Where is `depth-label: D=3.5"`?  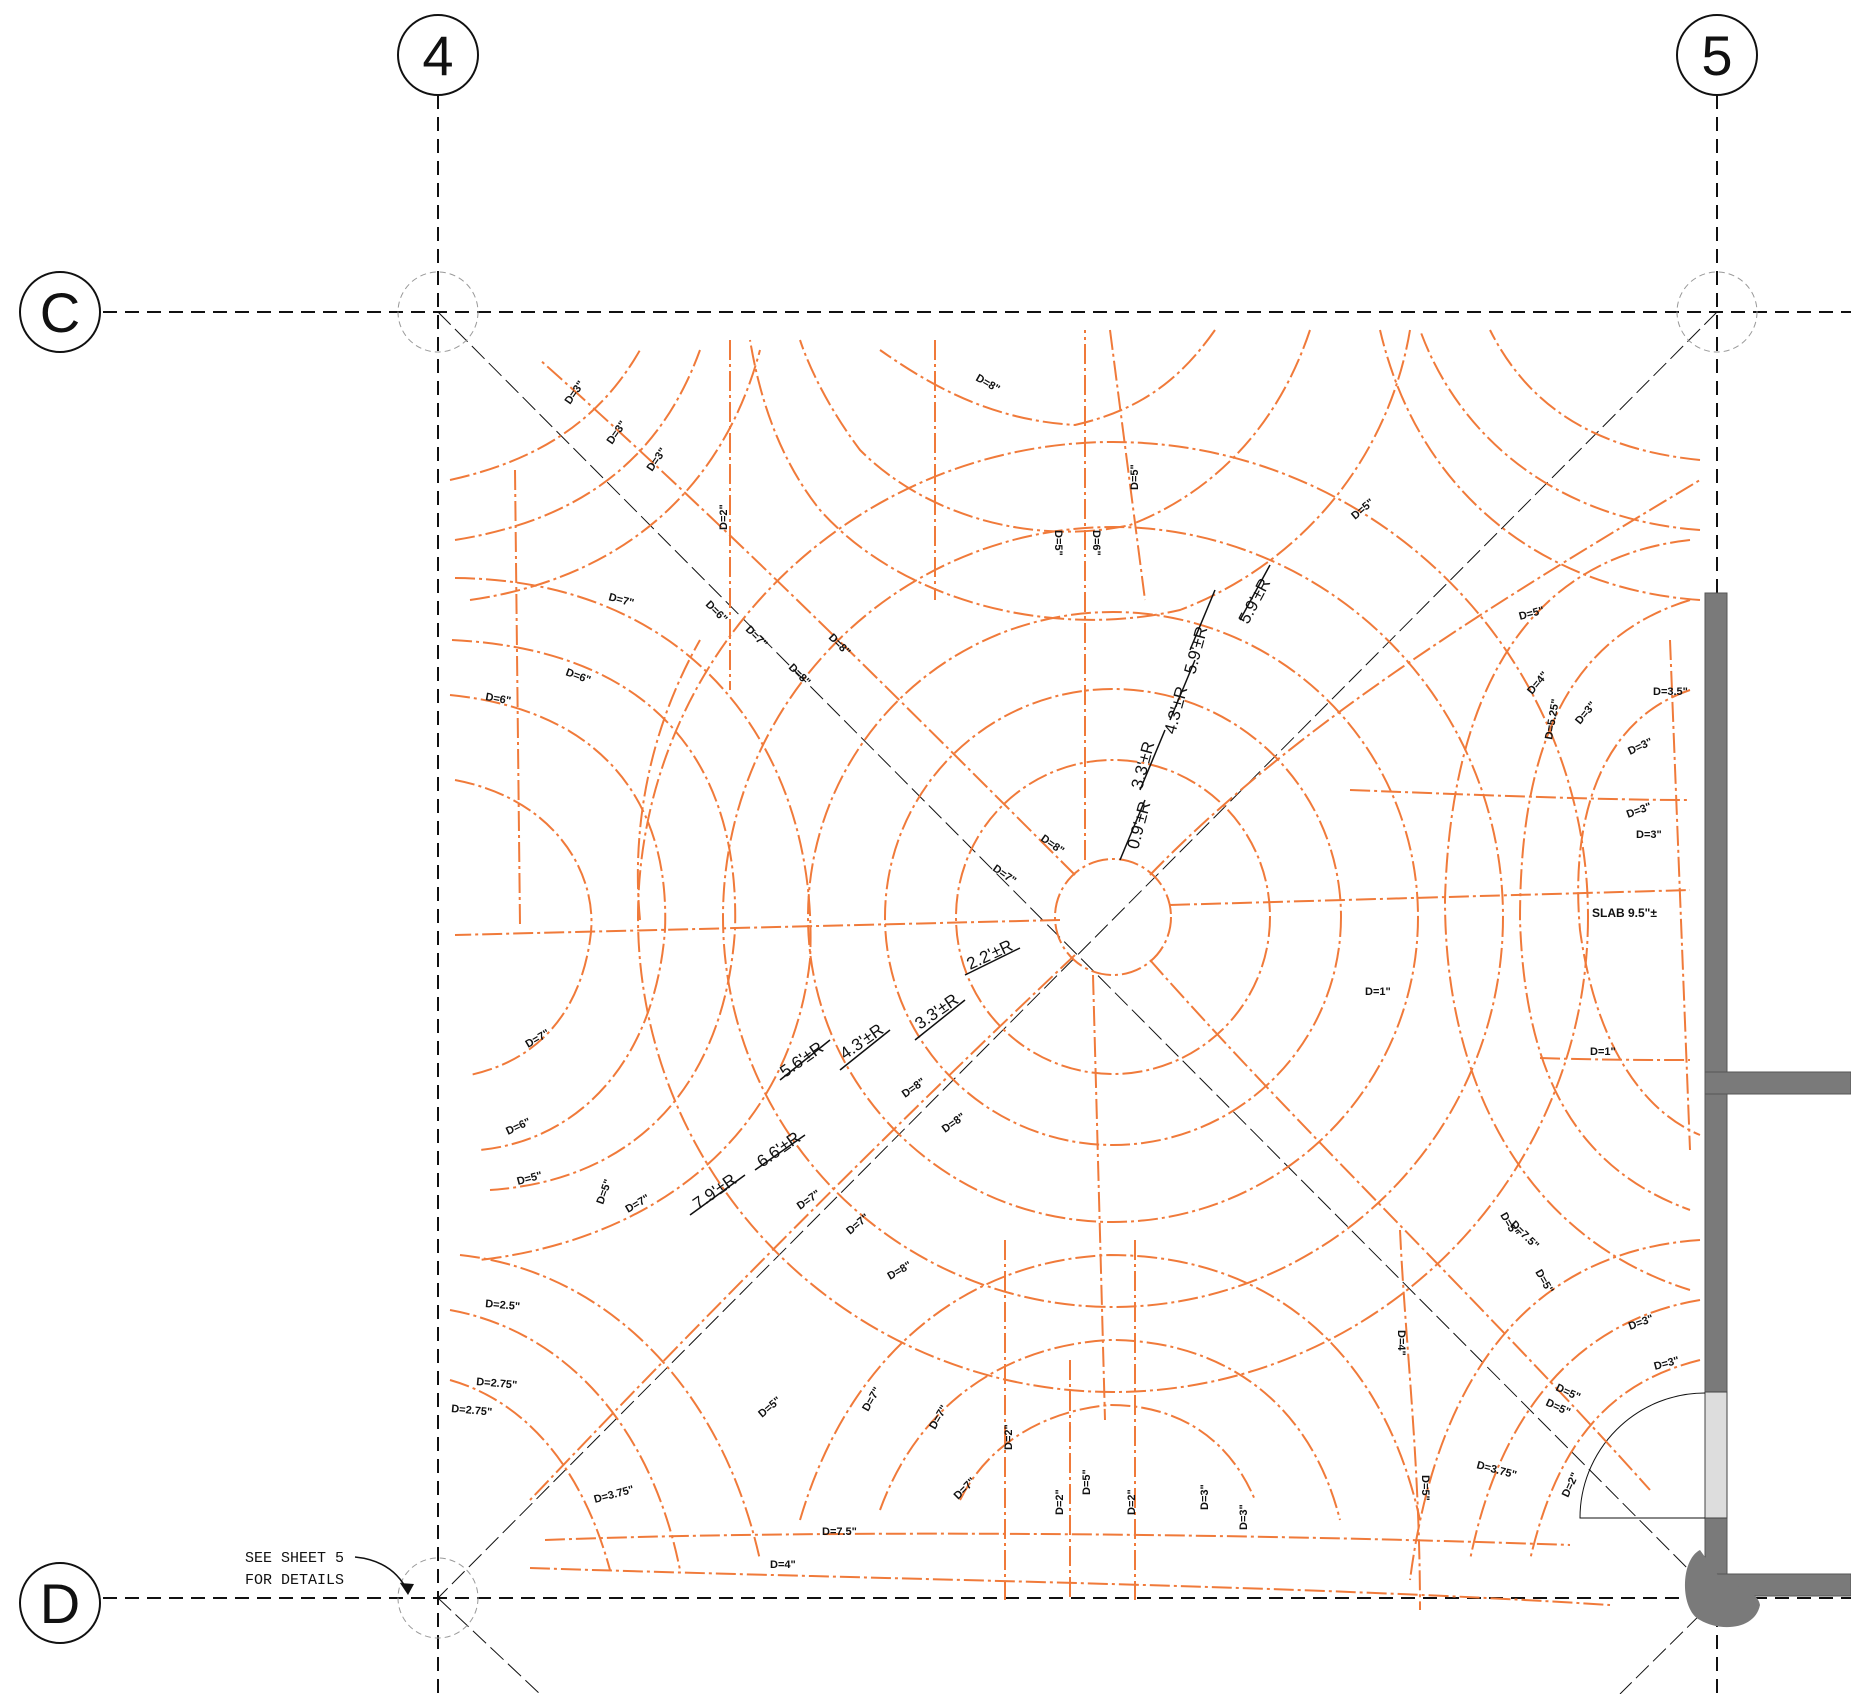
depth-label: D=3.5" is located at coordinates (1670, 692).